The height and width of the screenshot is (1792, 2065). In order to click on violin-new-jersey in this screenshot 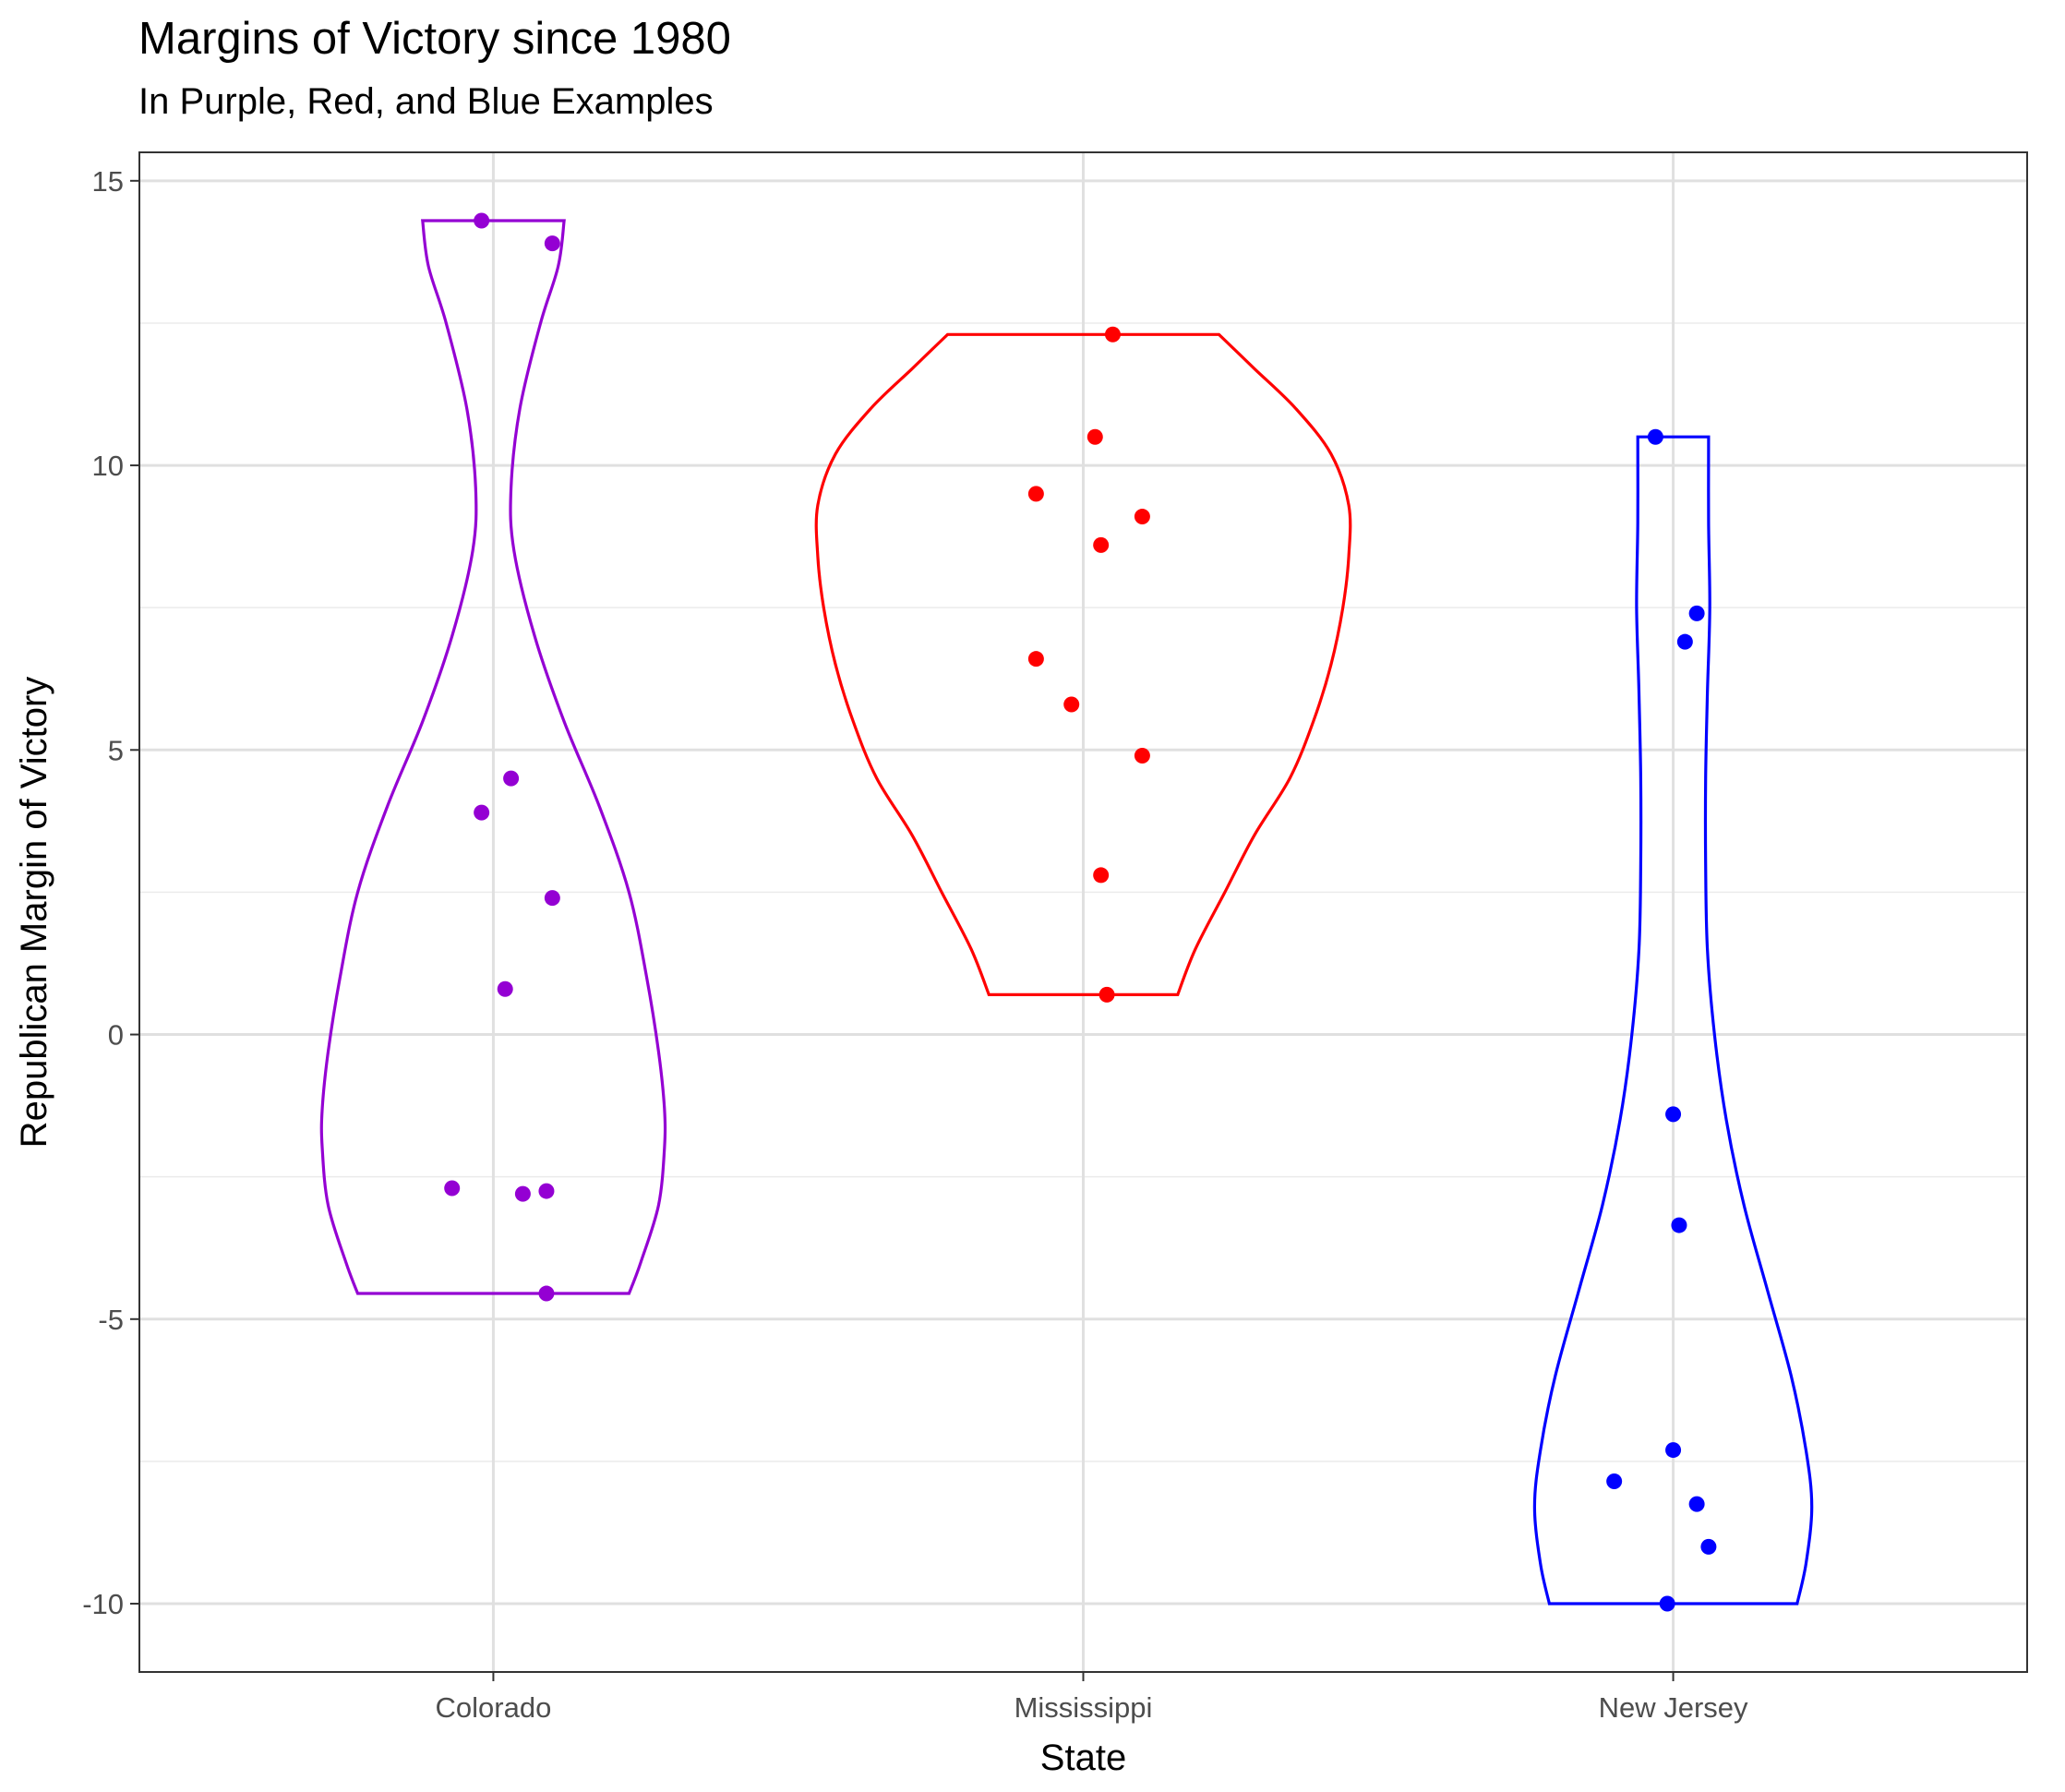, I will do `click(1673, 1020)`.